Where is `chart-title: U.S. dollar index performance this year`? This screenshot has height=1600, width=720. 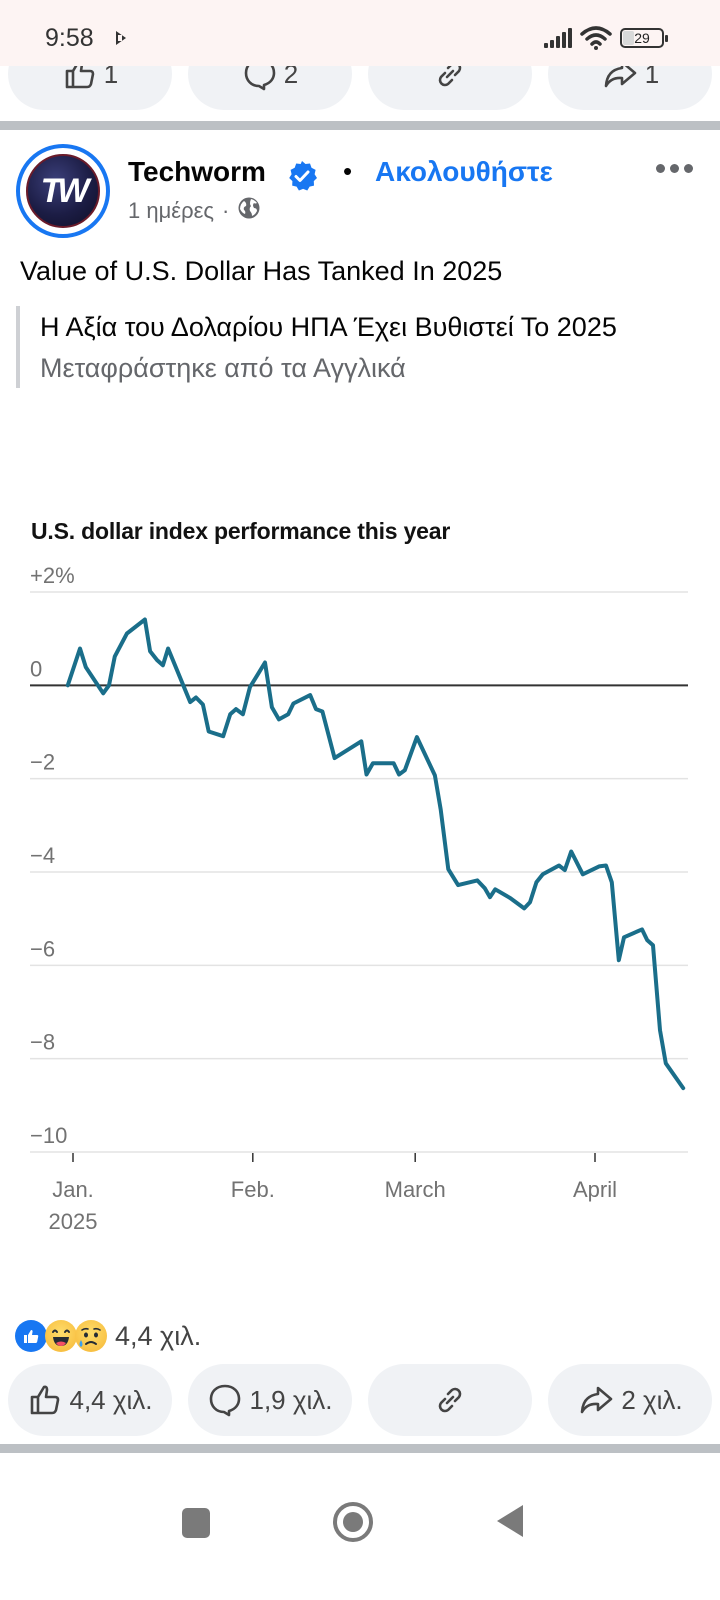 chart-title: U.S. dollar index performance this year is located at coordinates (241, 531).